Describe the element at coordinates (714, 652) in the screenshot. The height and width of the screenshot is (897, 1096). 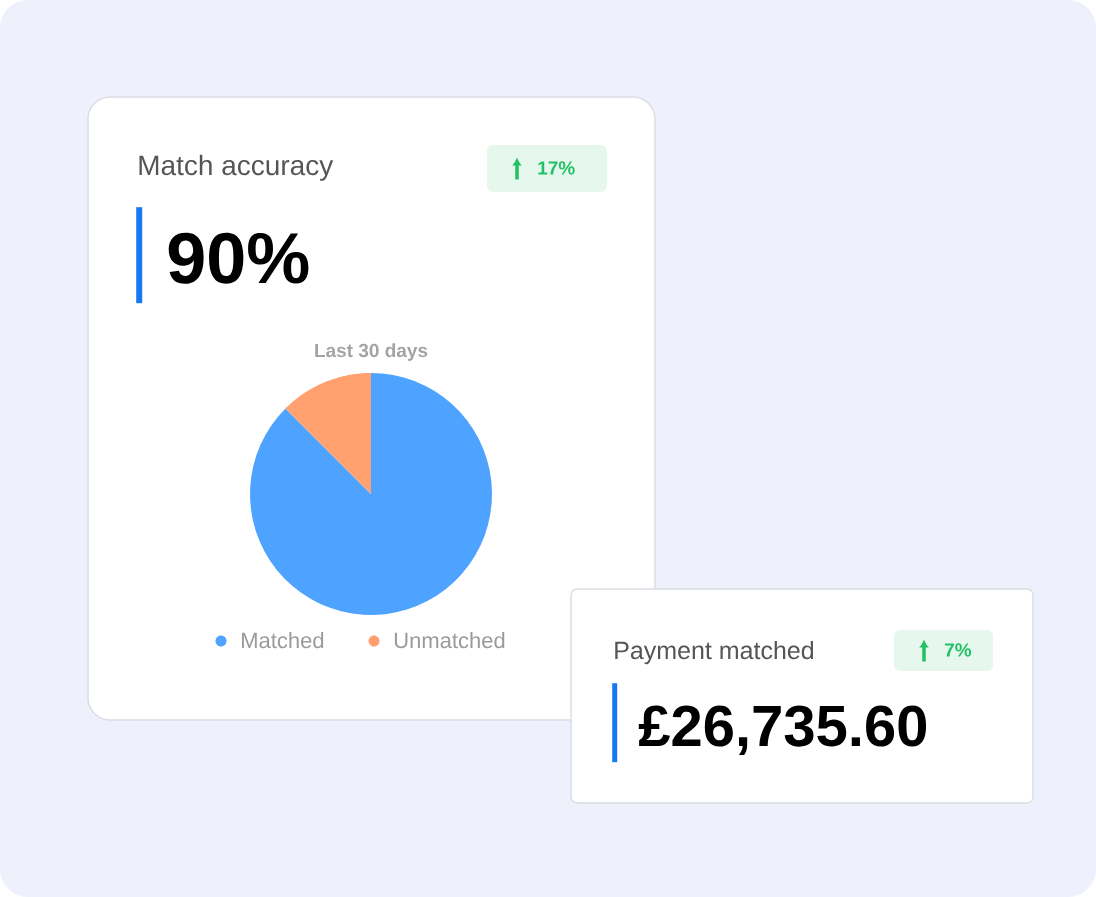
I see `text: Payment matched` at that location.